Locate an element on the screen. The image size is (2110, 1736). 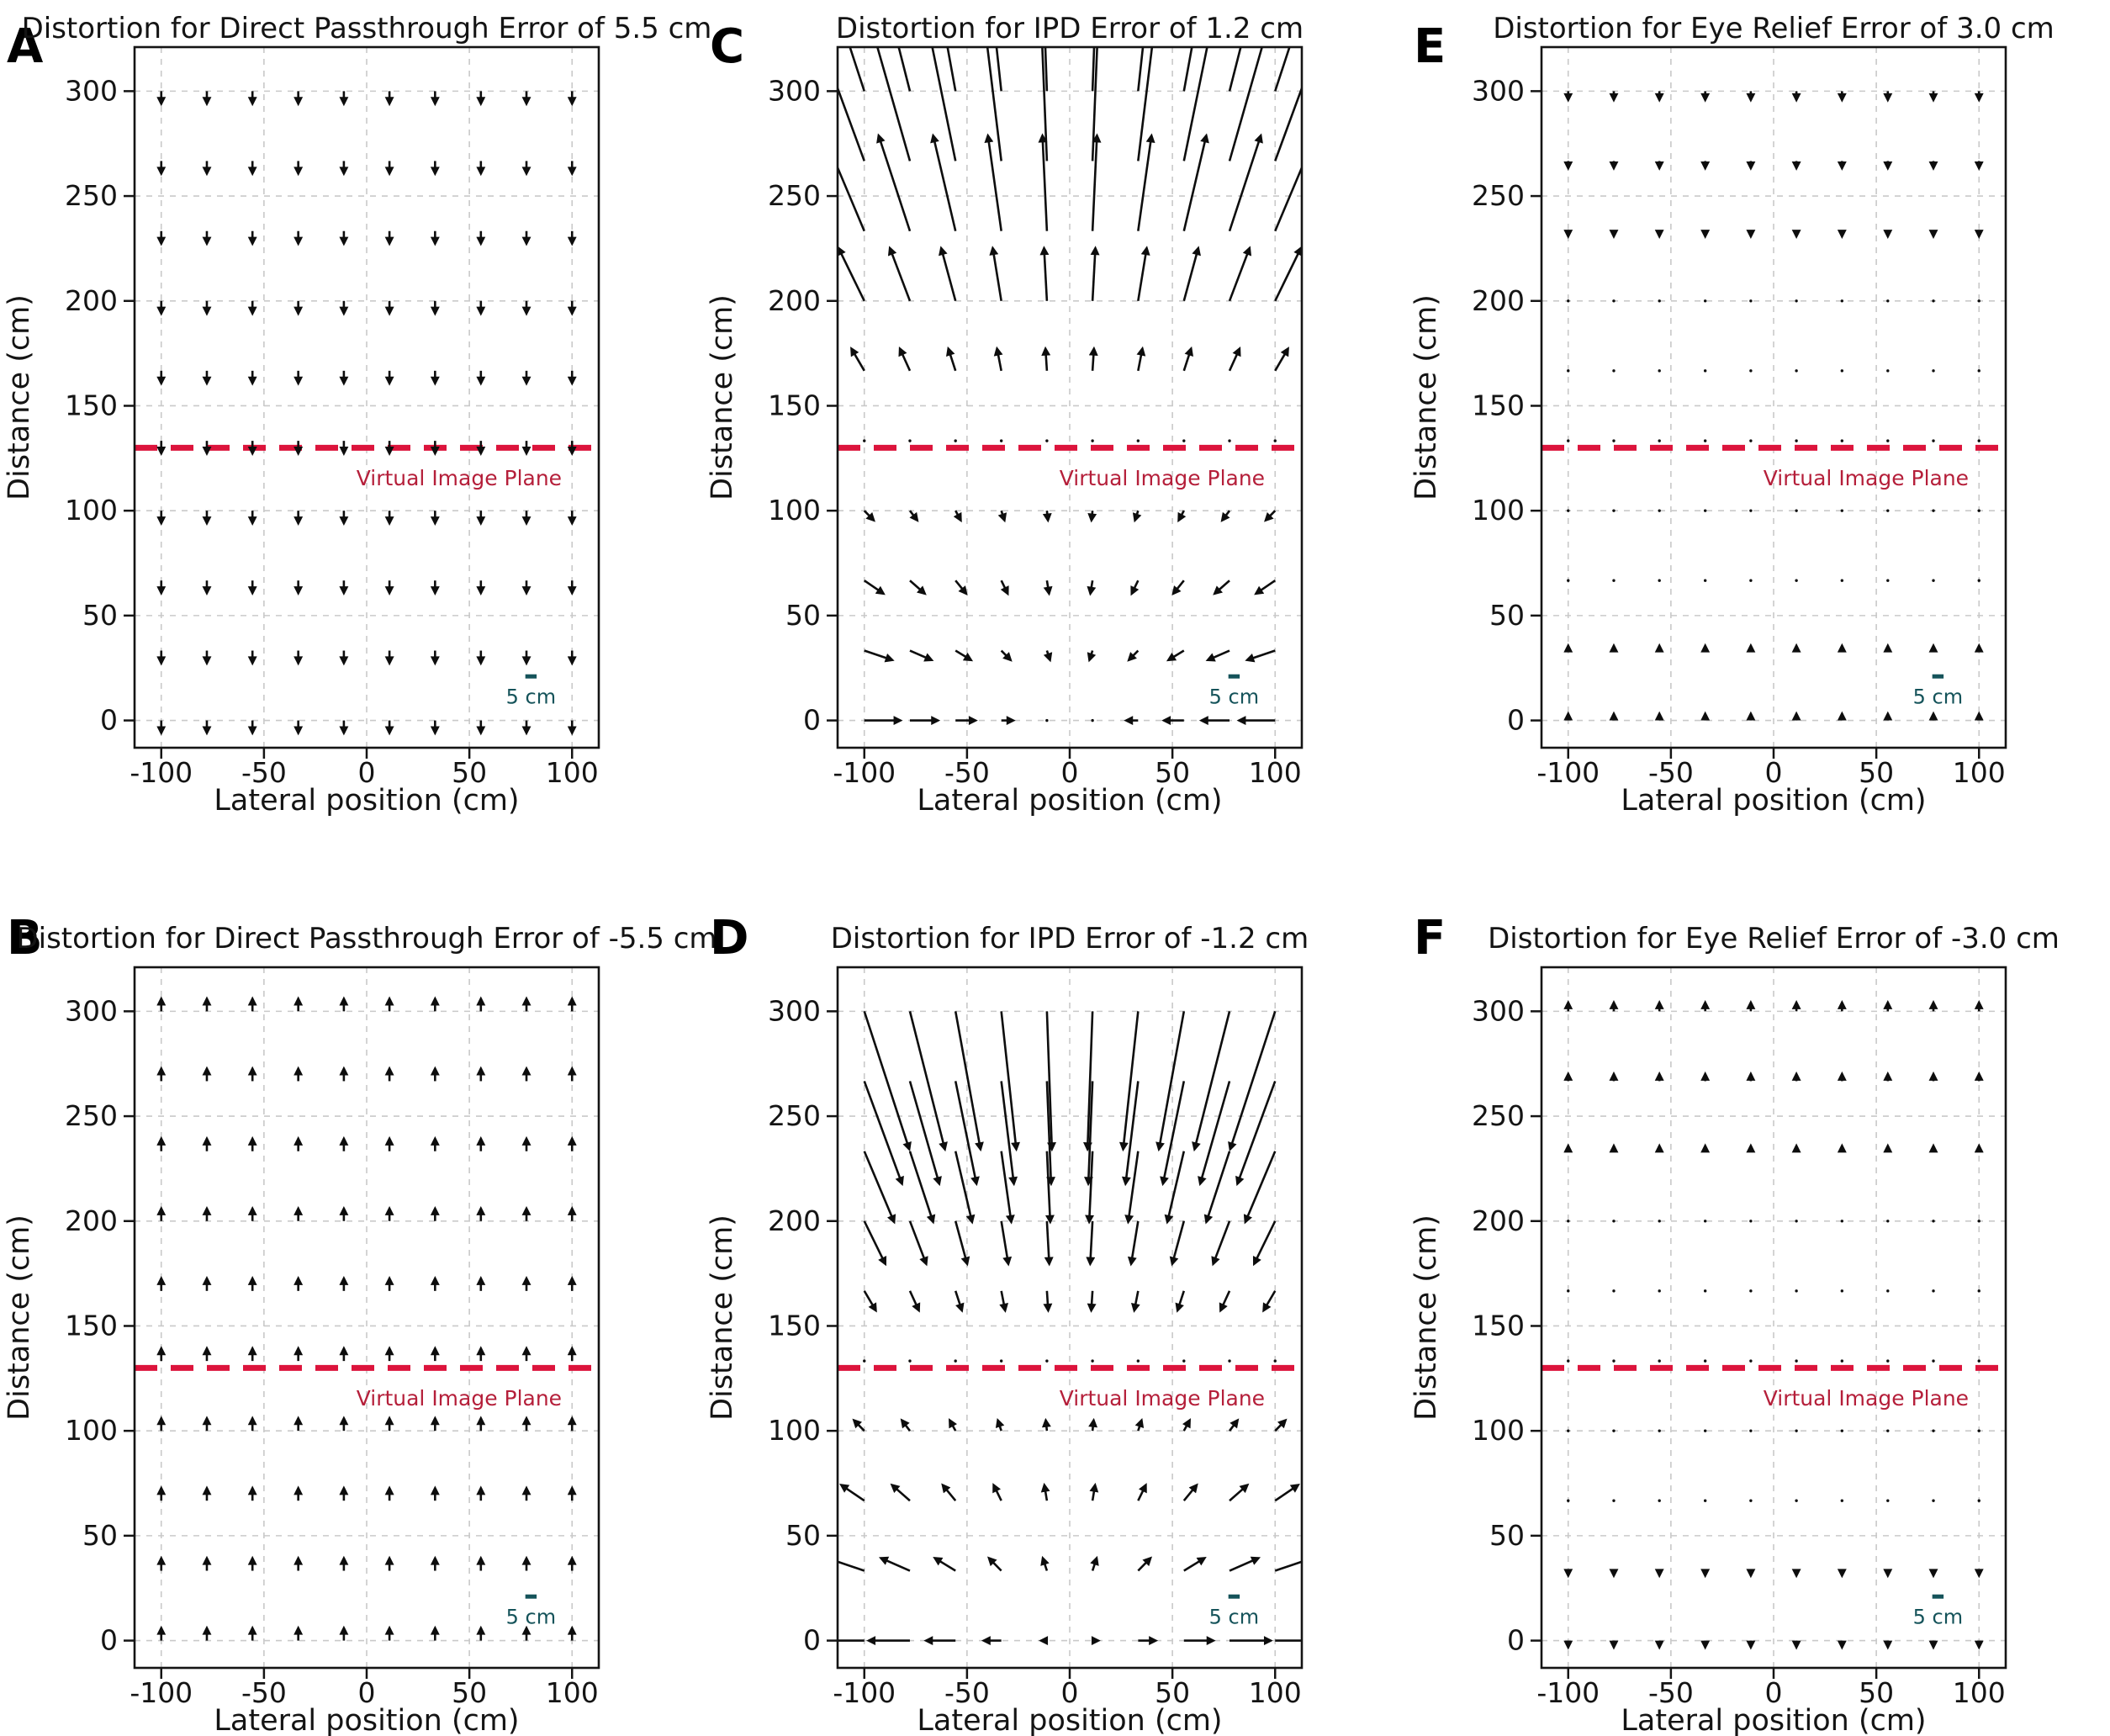
x-tick-label: 100 is located at coordinates (572, 772).